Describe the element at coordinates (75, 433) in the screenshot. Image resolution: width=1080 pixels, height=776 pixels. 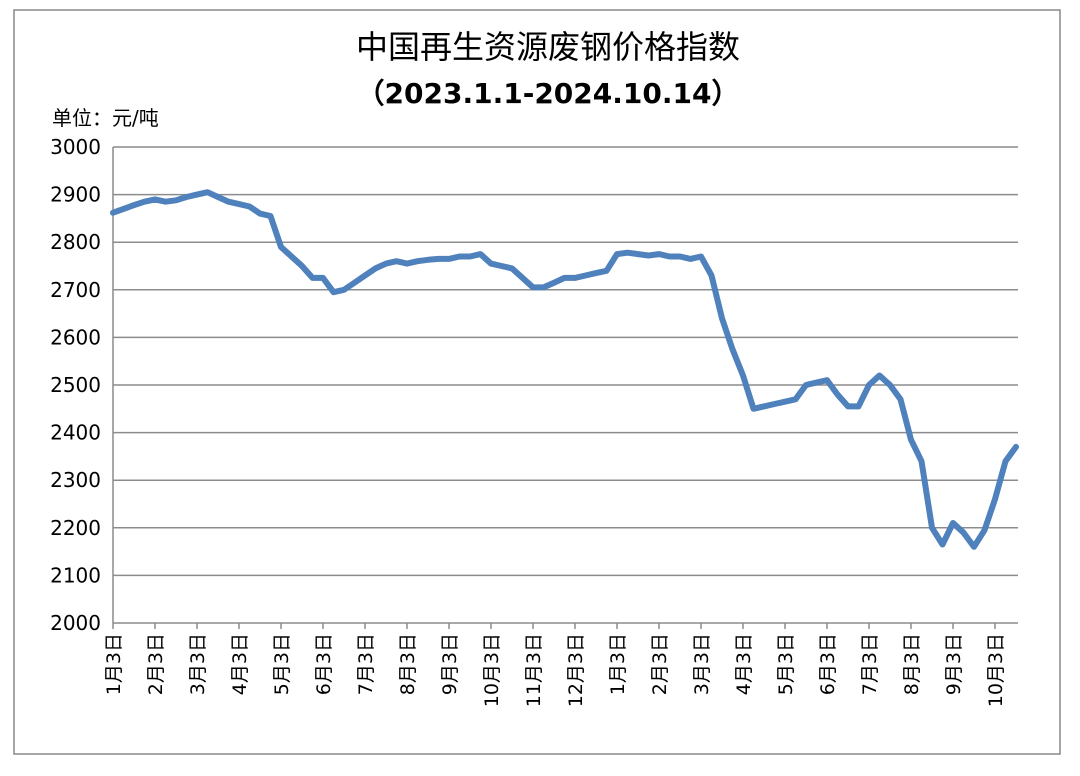
I see `y-tick-label: 2400` at that location.